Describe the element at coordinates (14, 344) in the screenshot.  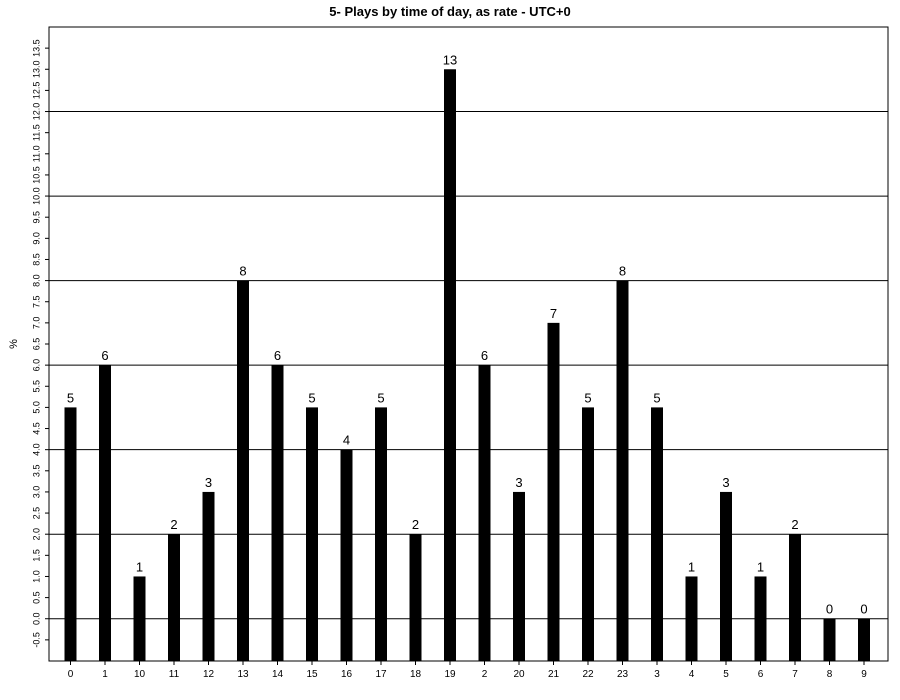
I see `y-axis-title: %` at that location.